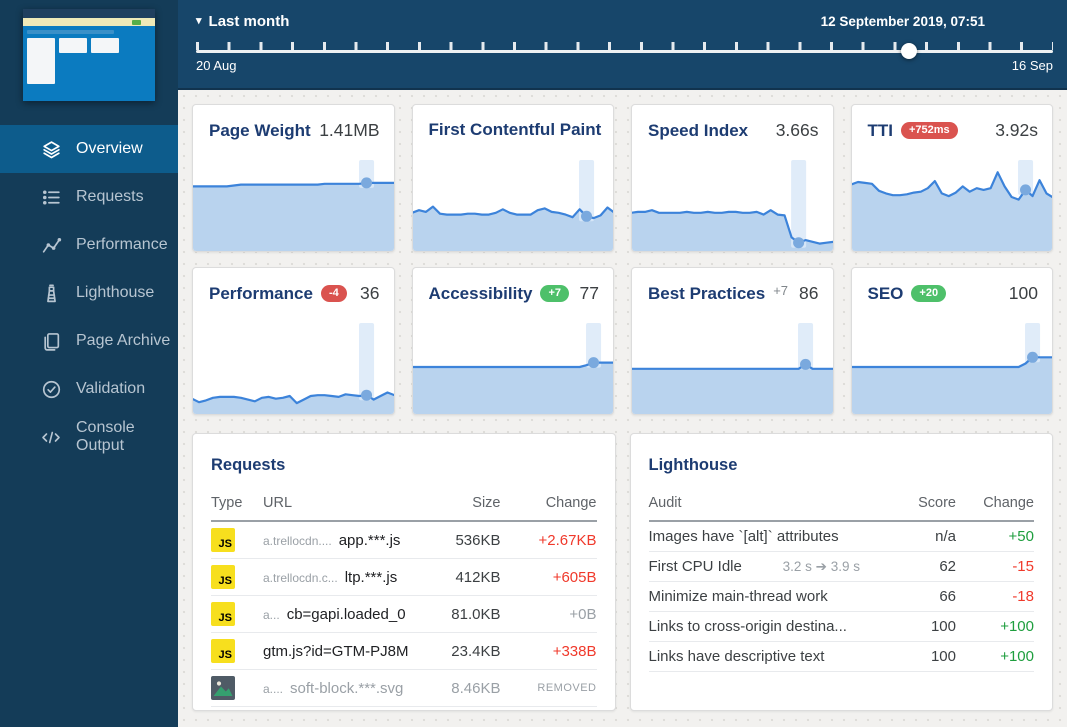 The height and width of the screenshot is (727, 1067). Describe the element at coordinates (123, 340) in the screenshot. I see `sidebar-item-label: Page Archive` at that location.